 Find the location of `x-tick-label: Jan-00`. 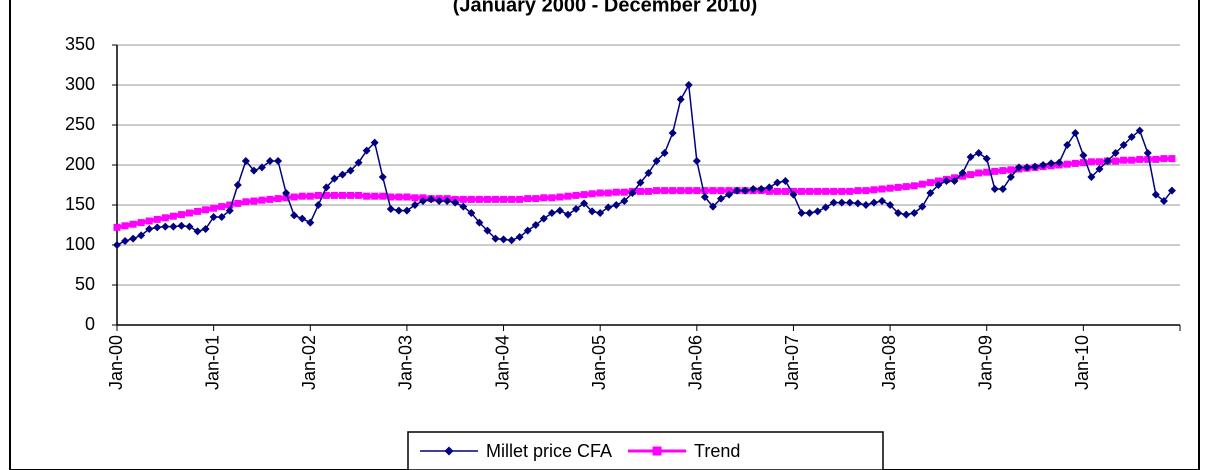

x-tick-label: Jan-00 is located at coordinates (116, 362).